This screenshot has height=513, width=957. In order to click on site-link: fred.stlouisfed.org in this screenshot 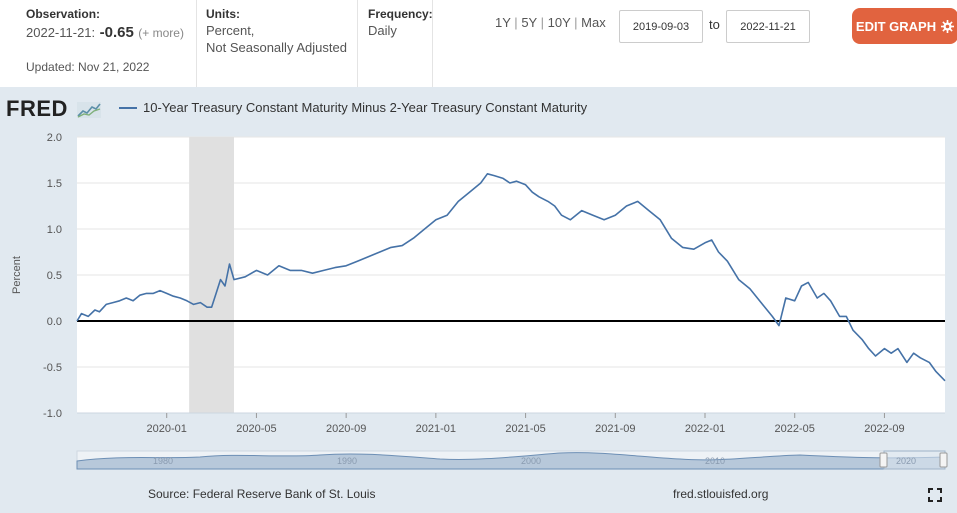, I will do `click(721, 494)`.